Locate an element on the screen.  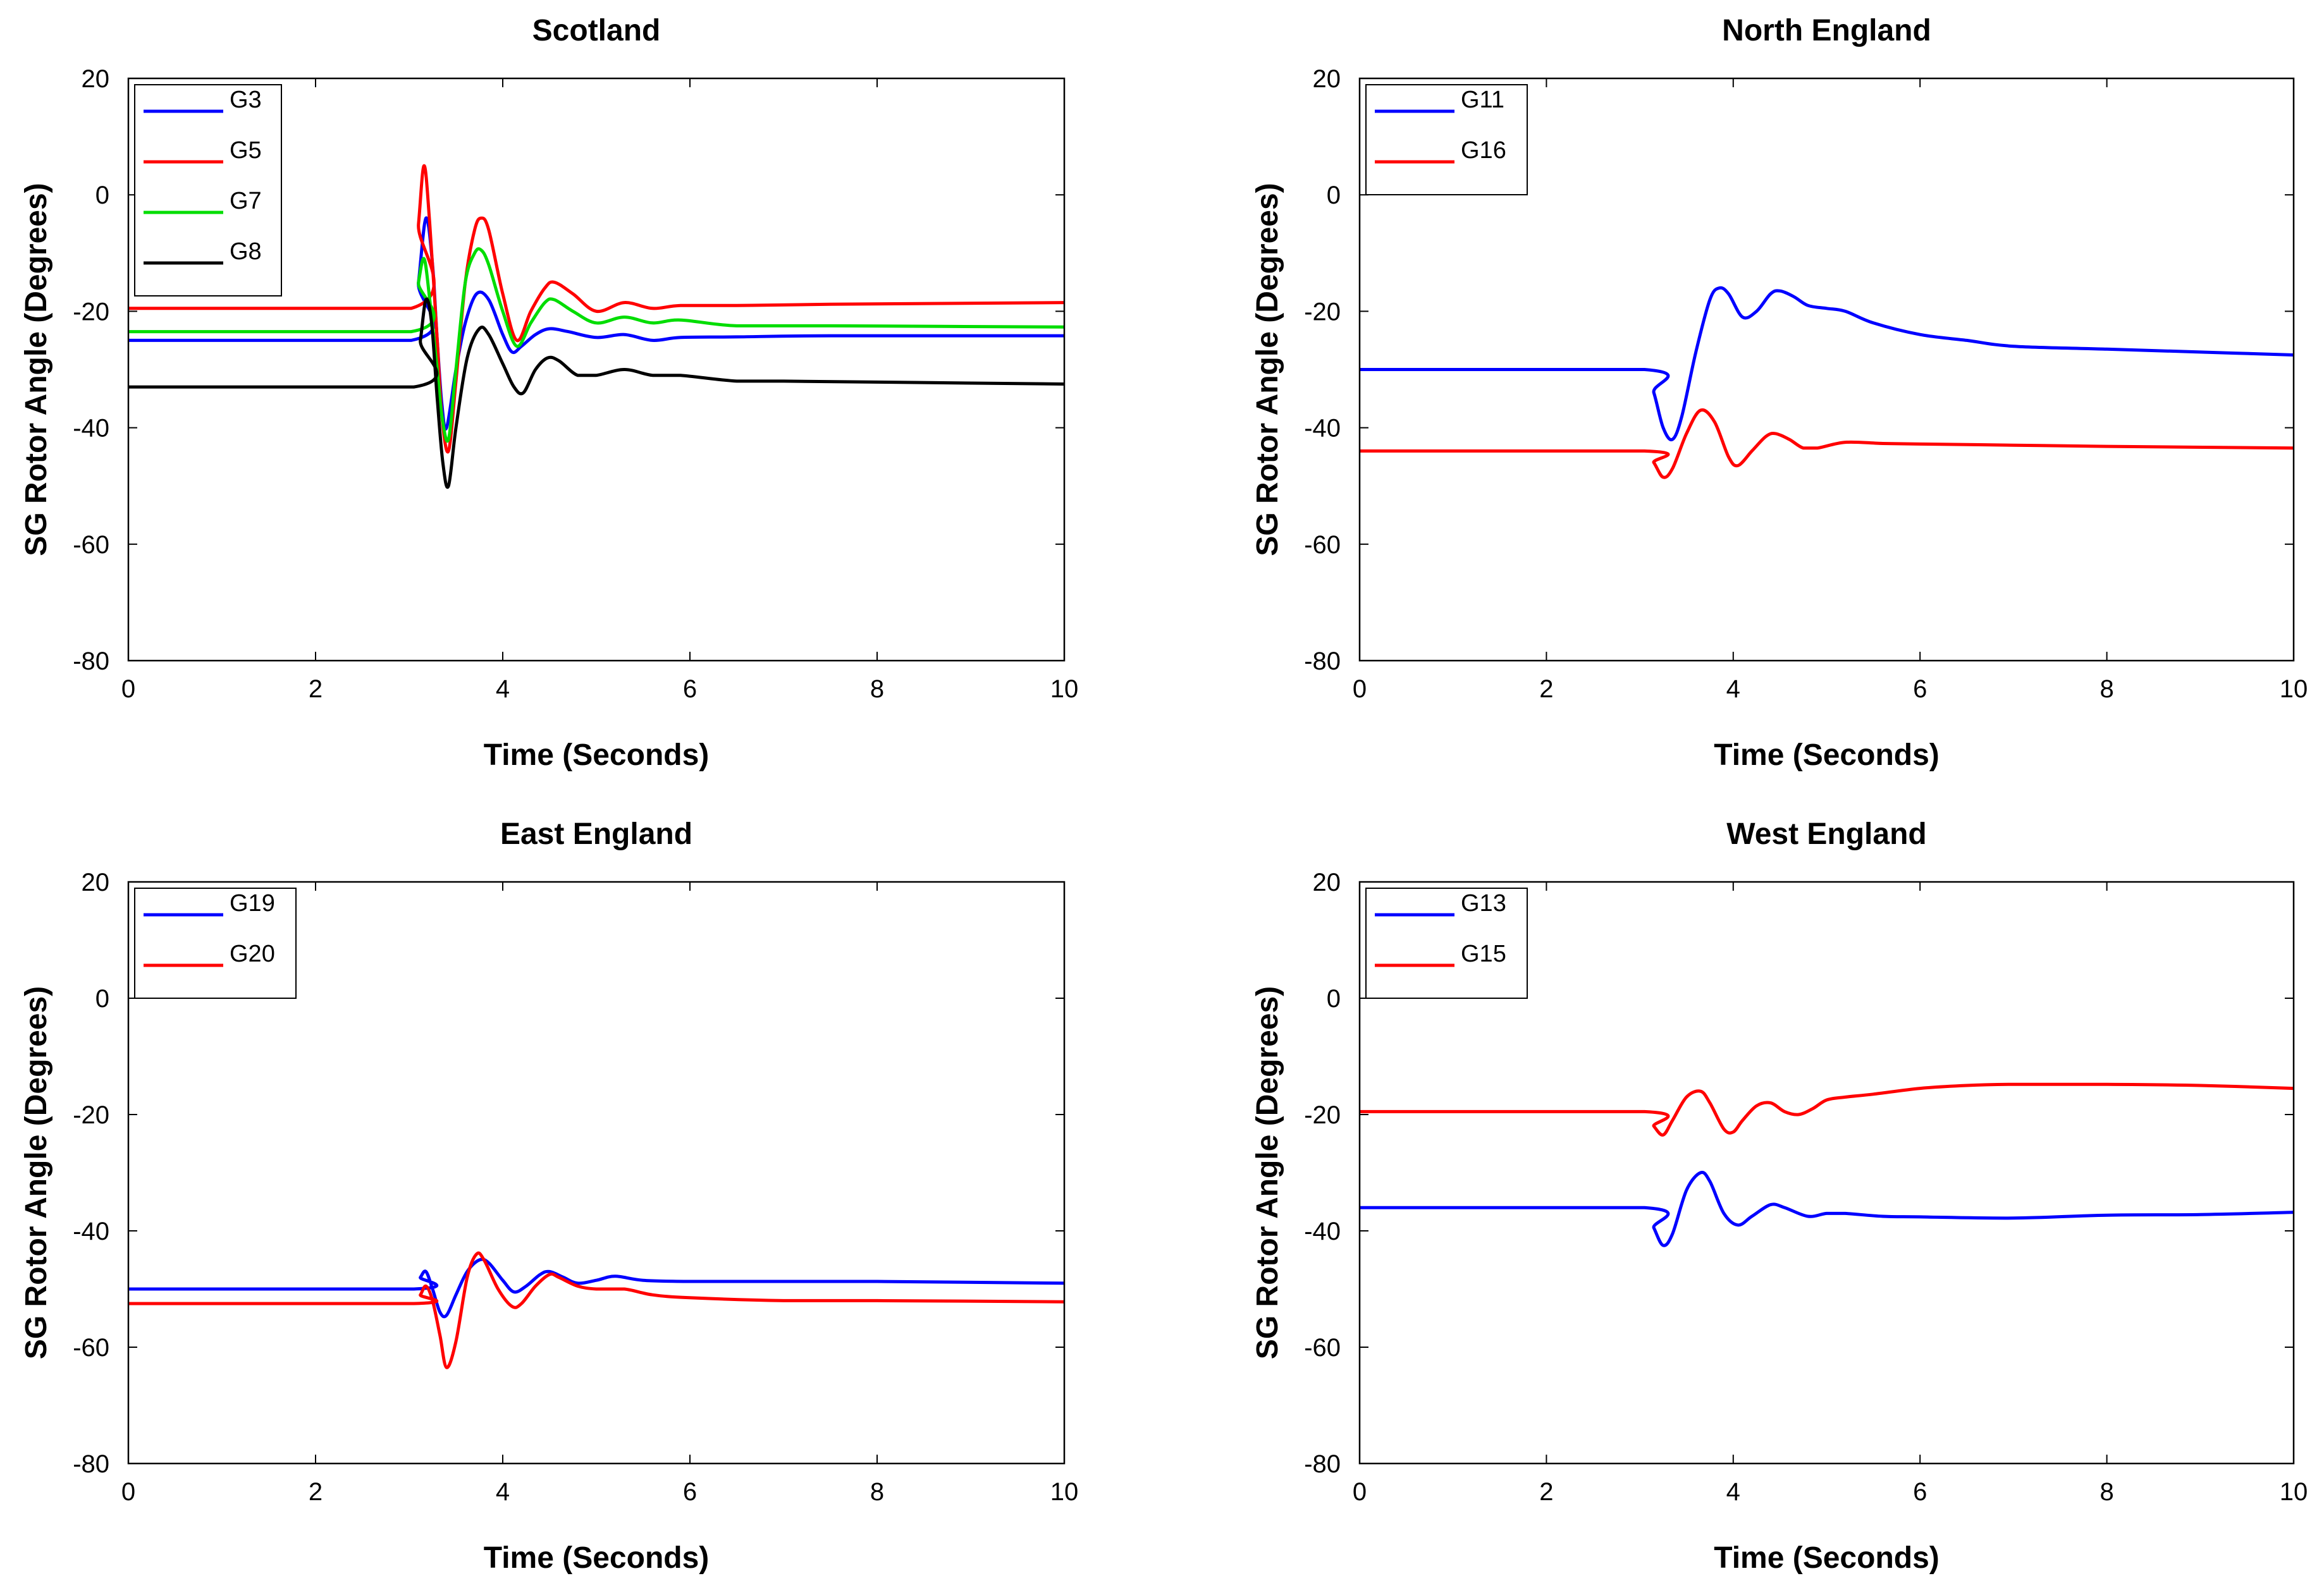
series-line-g3 is located at coordinates (596, 323).